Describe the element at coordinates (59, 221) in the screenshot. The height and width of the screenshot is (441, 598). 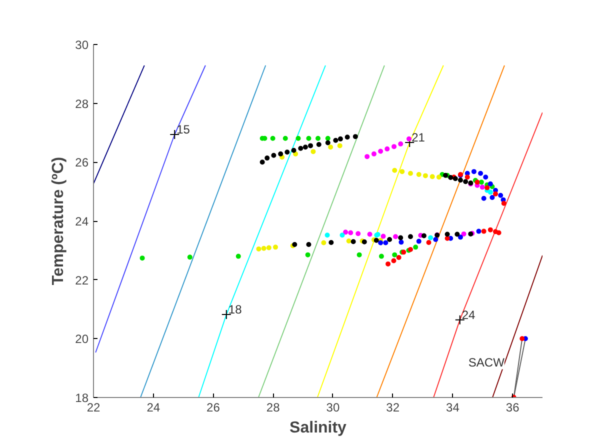
I see `y-axis-title: Temperature (ºC)` at that location.